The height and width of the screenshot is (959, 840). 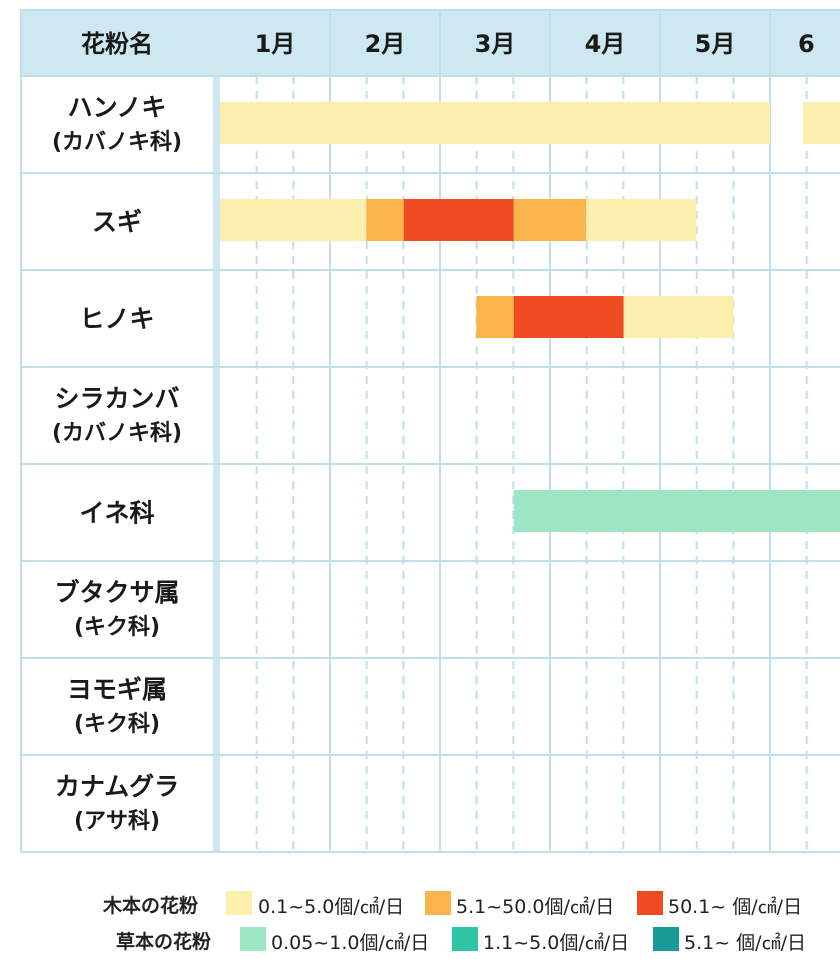 What do you see at coordinates (117, 689) in the screenshot?
I see `row-label: ヨモギ属` at bounding box center [117, 689].